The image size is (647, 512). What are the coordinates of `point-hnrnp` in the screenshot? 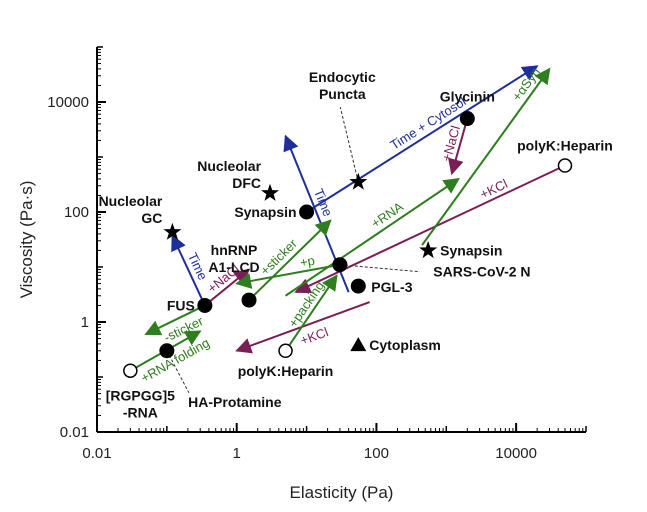 It's located at (249, 300).